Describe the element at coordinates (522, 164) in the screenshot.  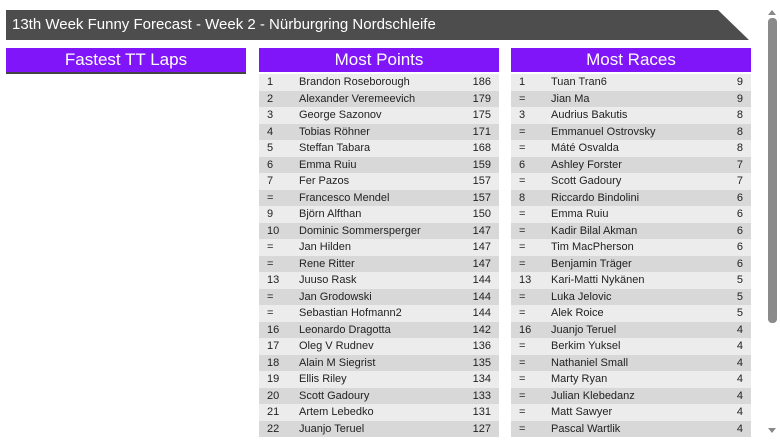
I see `rank: 6` at that location.